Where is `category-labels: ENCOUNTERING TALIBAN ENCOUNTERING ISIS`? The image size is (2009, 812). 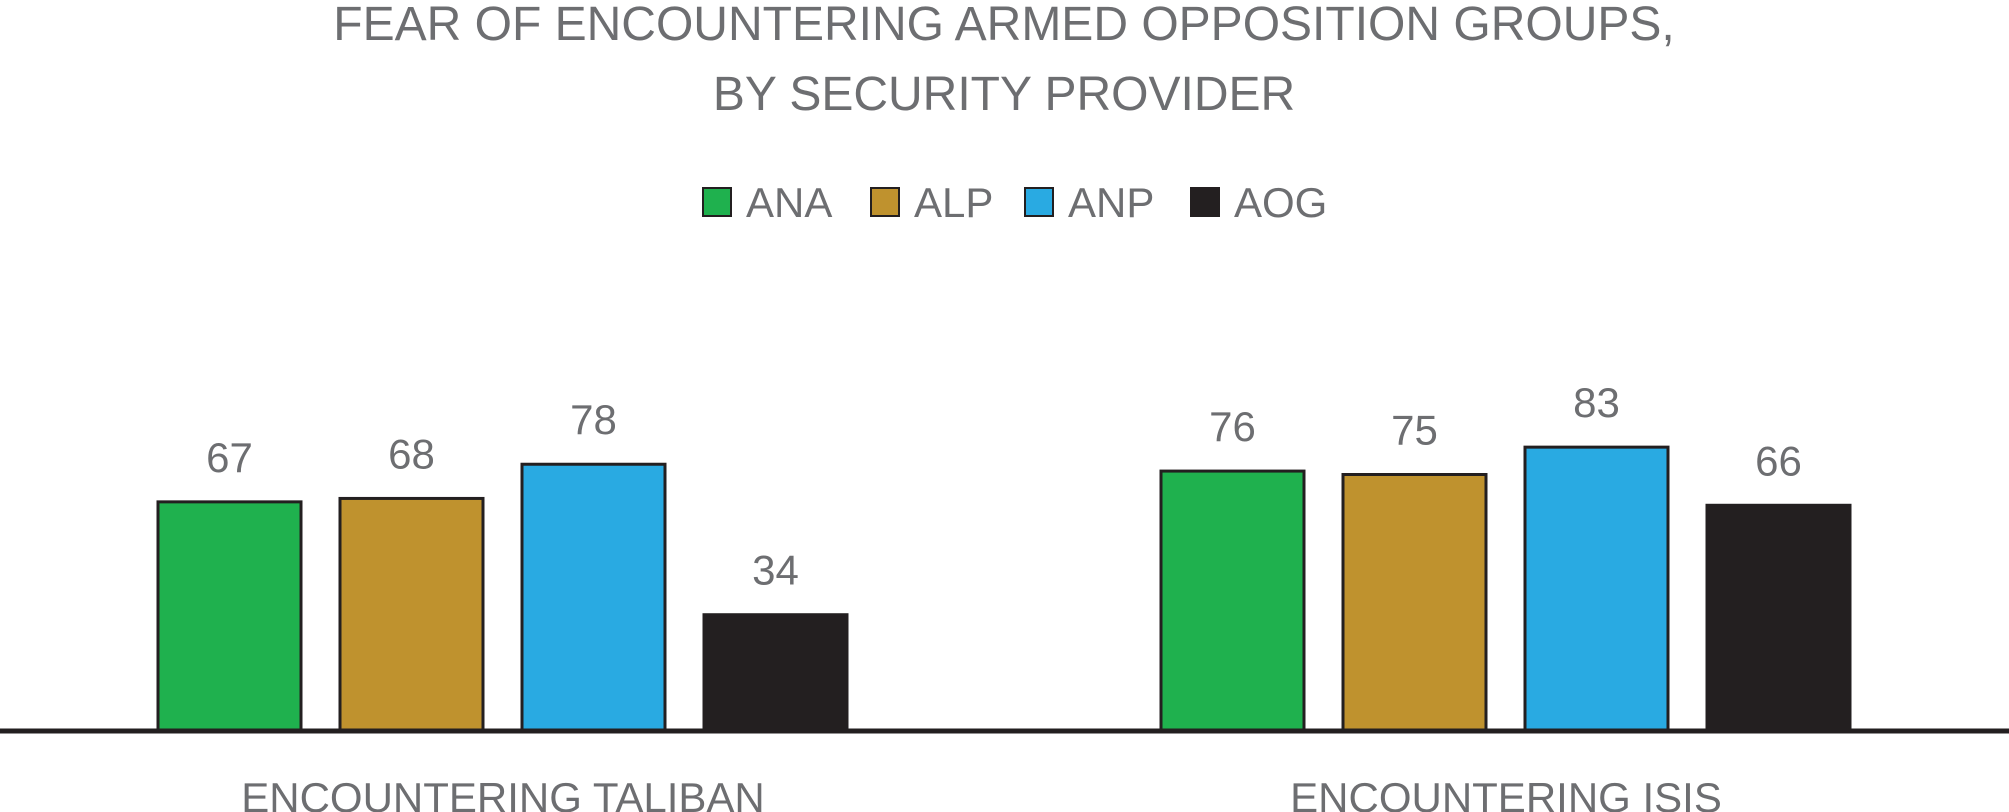 category-labels: ENCOUNTERING TALIBAN ENCOUNTERING ISIS is located at coordinates (981, 793).